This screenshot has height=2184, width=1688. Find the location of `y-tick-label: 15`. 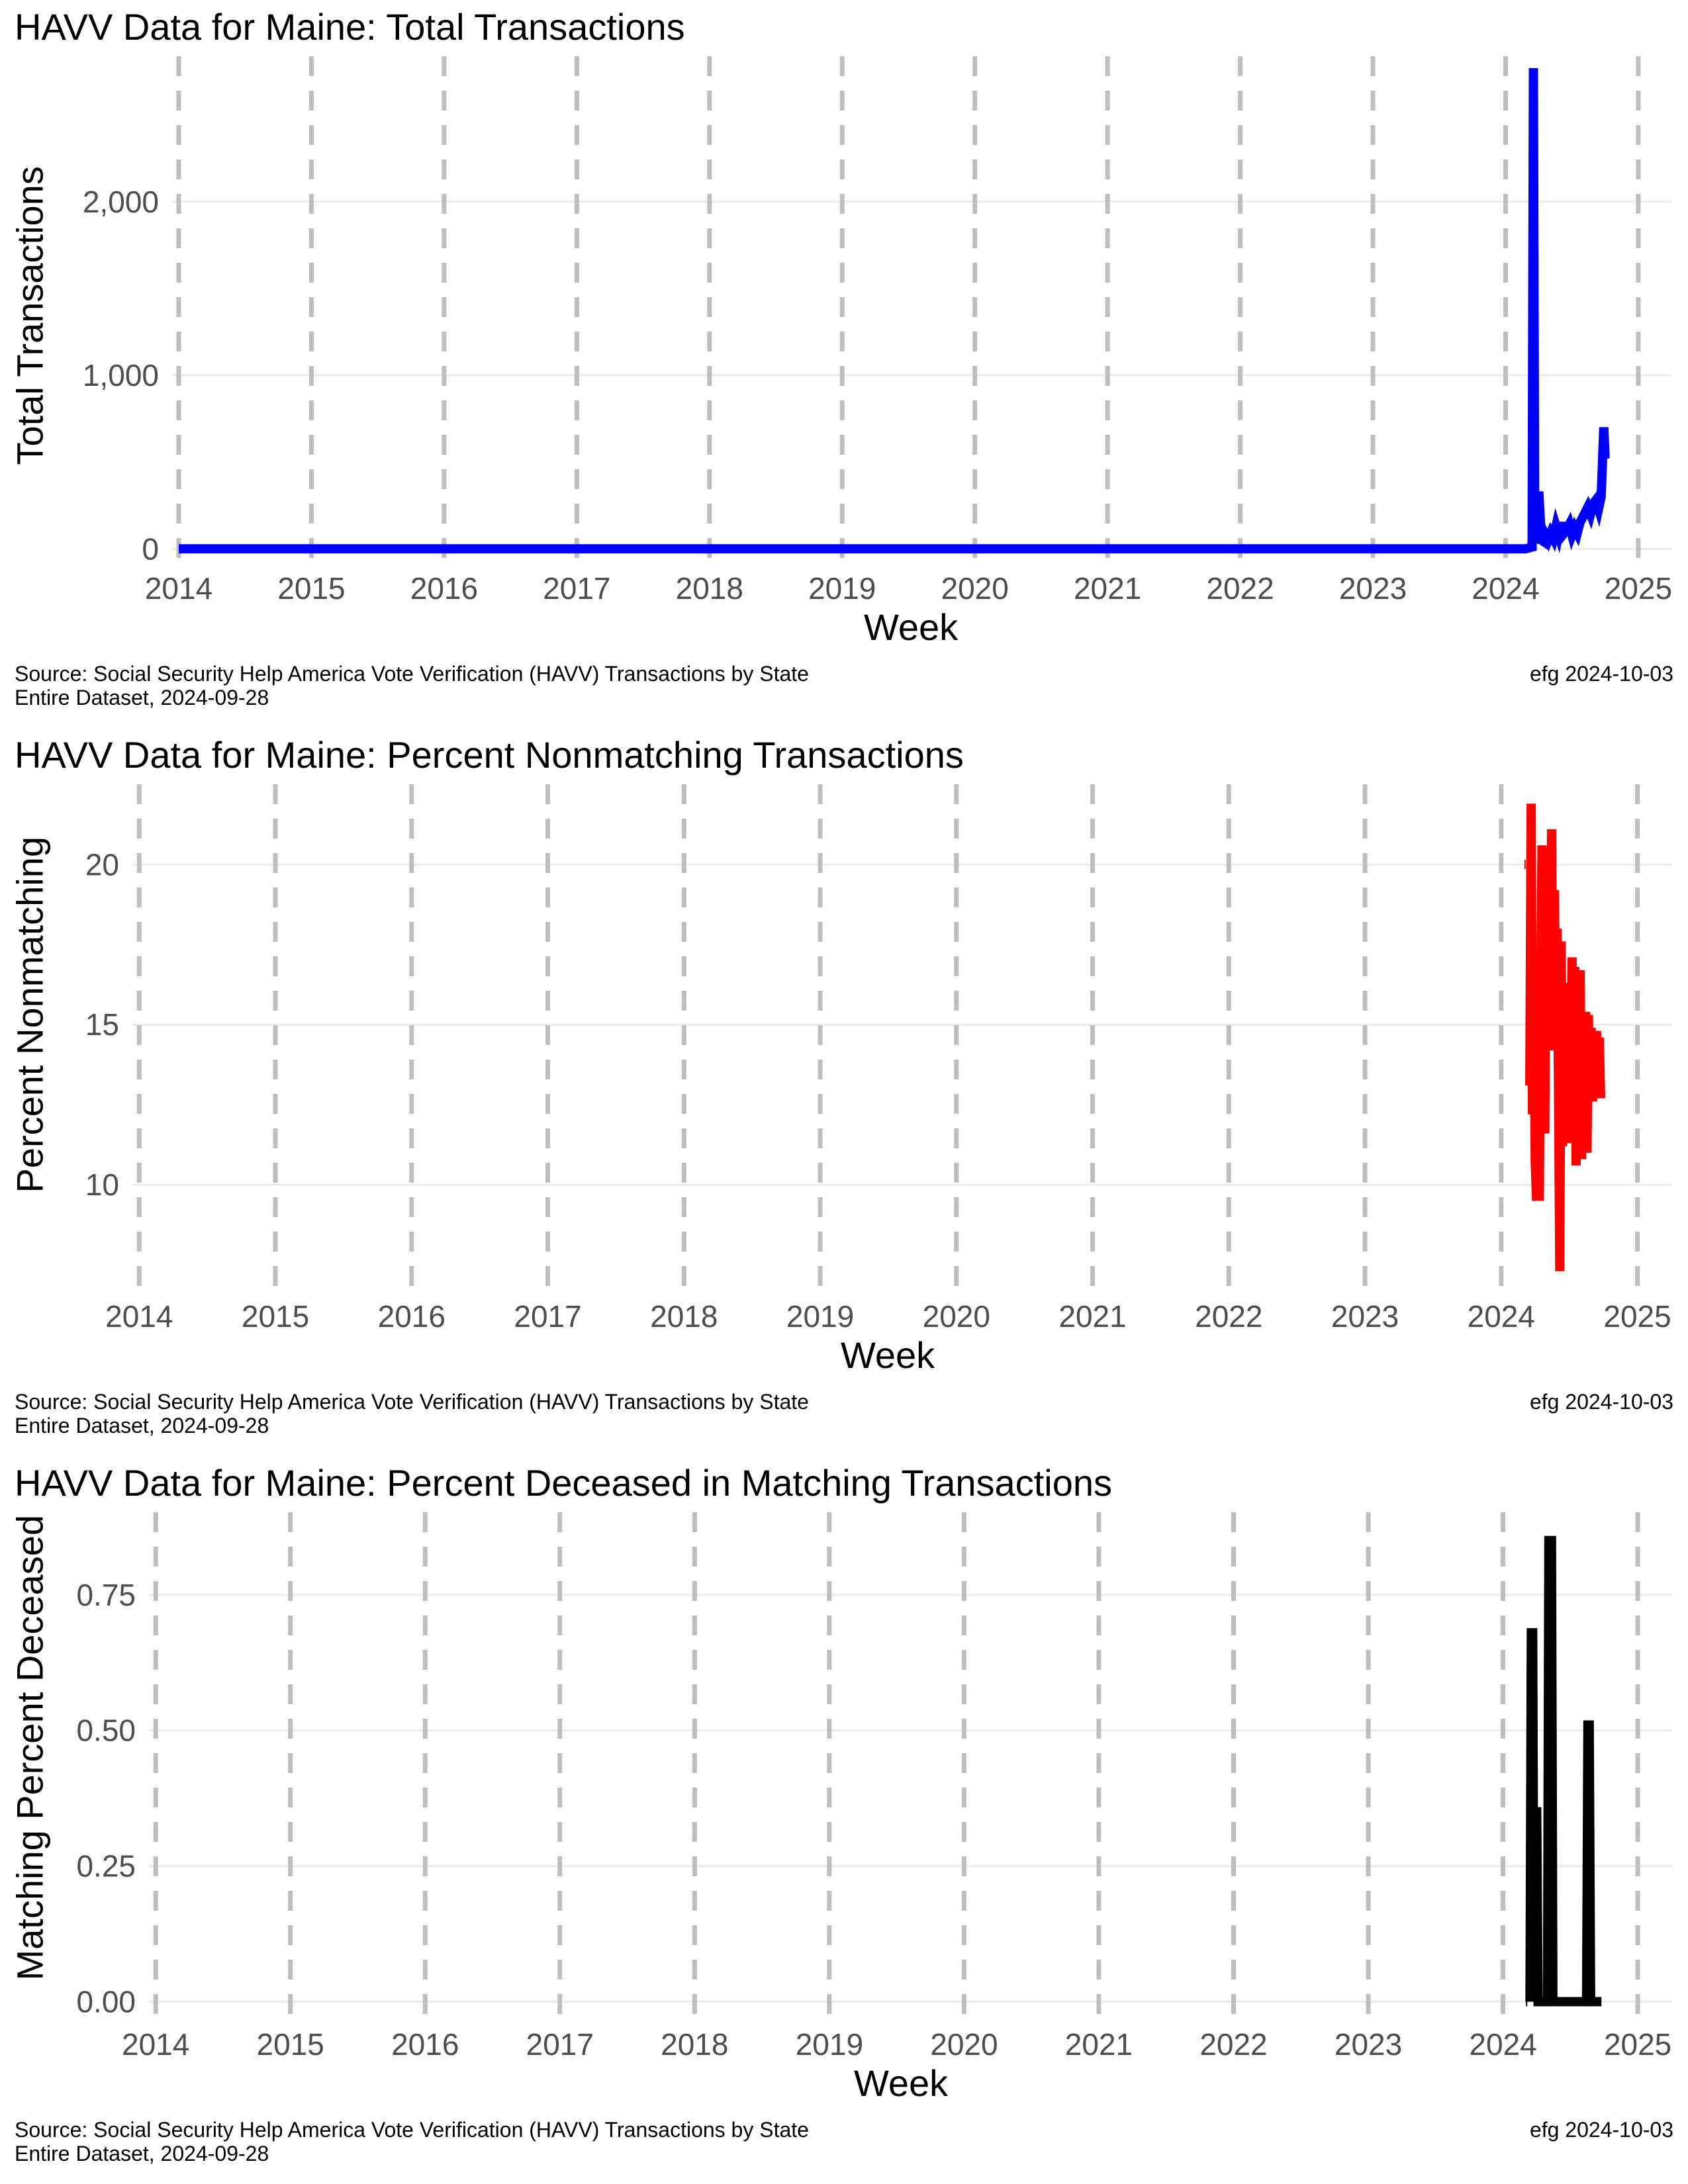

y-tick-label: 15 is located at coordinates (102, 1024).